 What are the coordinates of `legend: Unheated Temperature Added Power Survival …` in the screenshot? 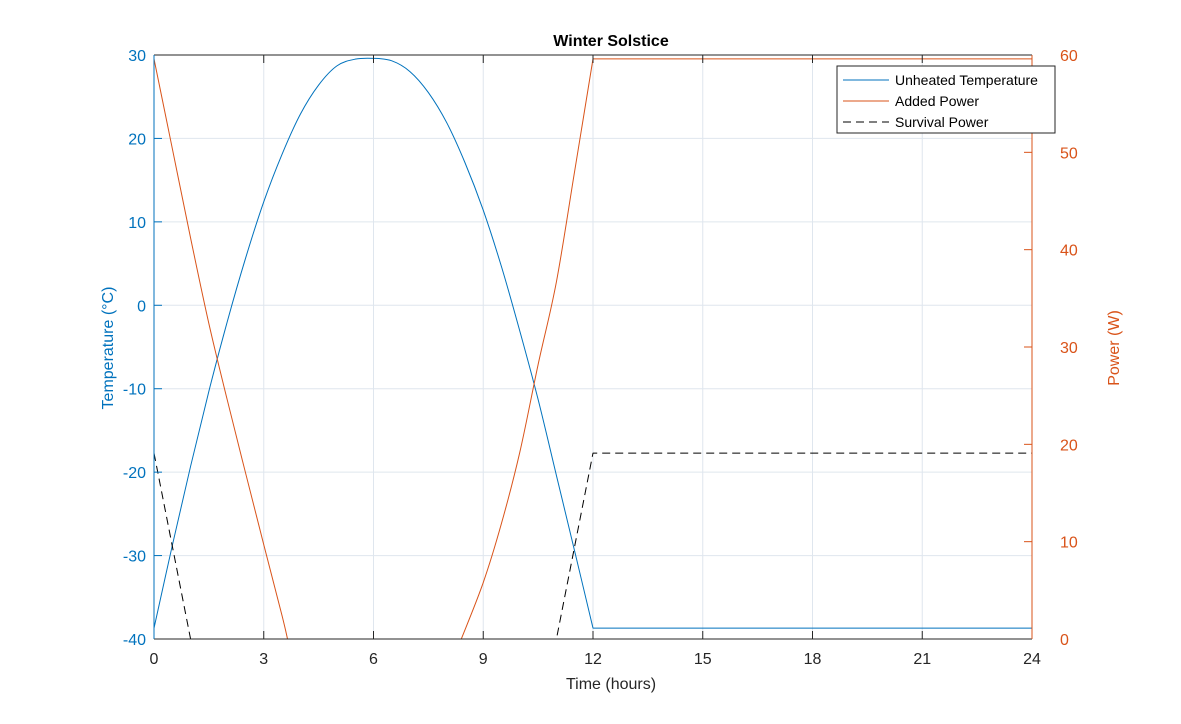 It's located at (946, 99).